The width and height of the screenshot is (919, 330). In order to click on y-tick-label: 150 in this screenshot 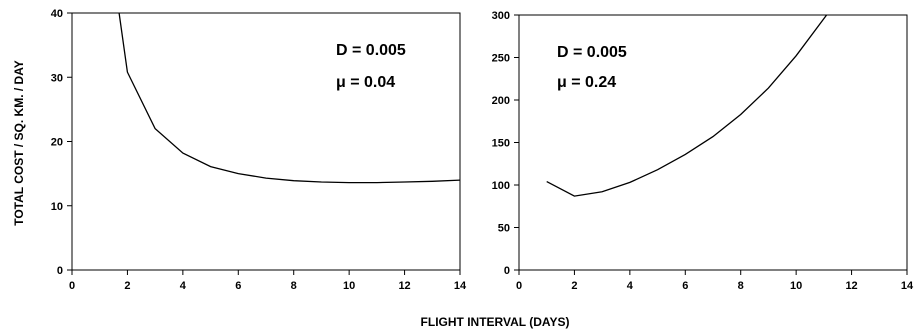, I will do `click(501, 144)`.